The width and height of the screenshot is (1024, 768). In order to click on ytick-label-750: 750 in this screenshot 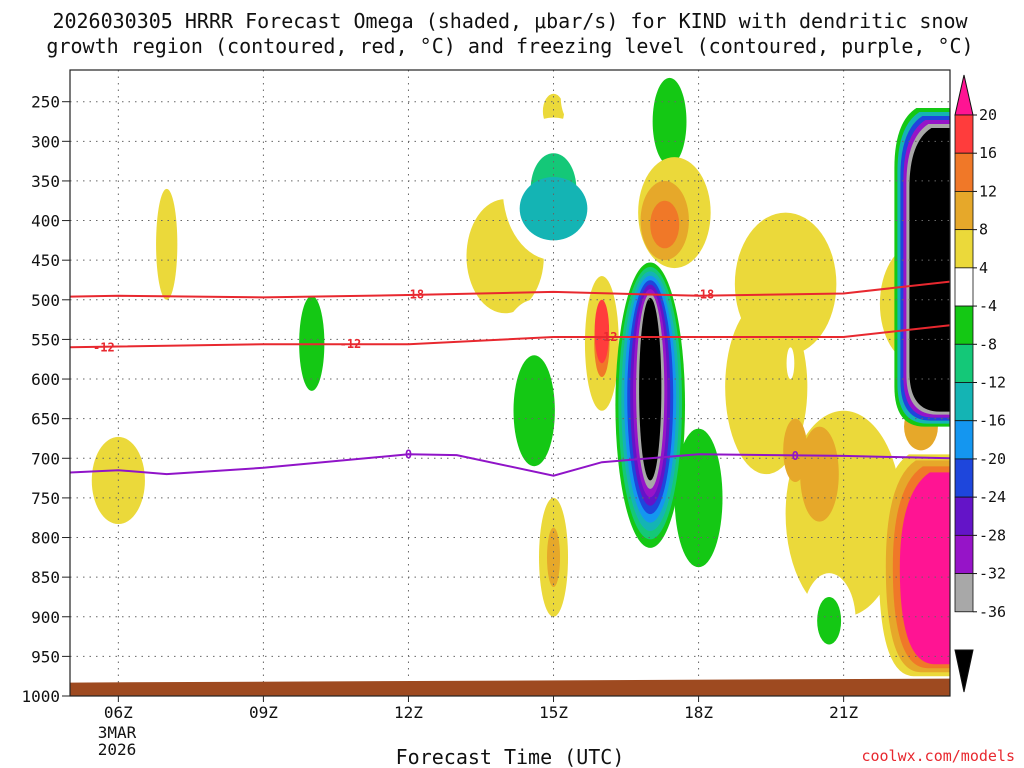, I will do `click(45, 498)`.